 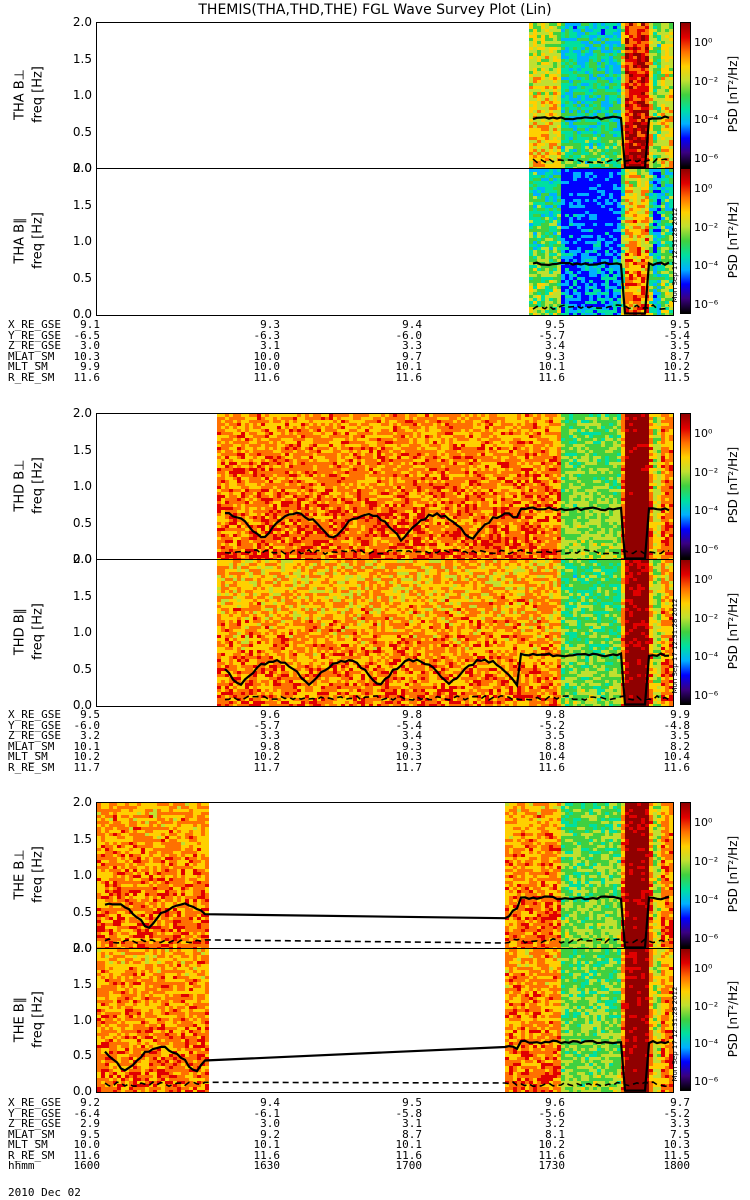 I want to click on y-tick-label: 2.0, so click(x=72, y=802).